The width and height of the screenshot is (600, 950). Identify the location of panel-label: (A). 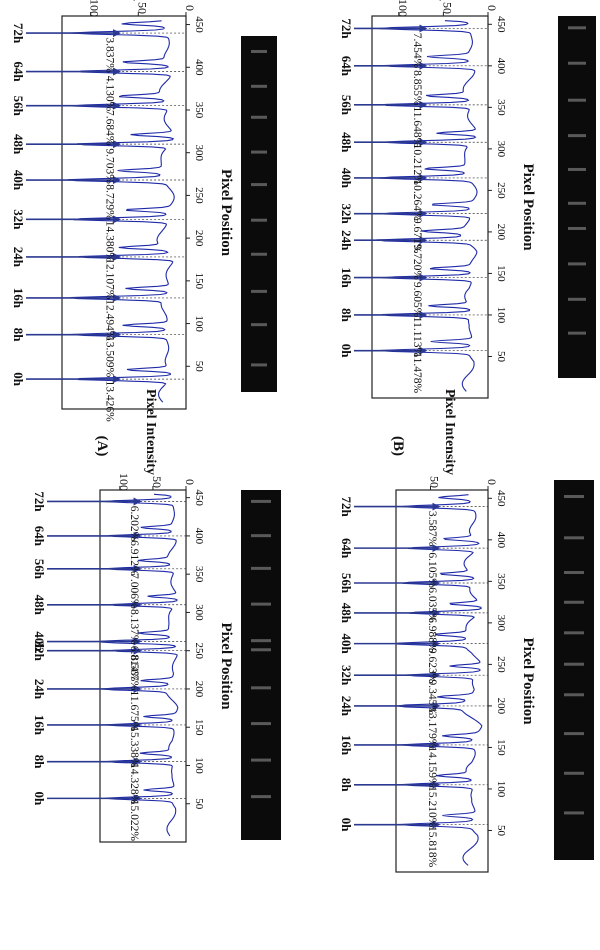
(102, 446).